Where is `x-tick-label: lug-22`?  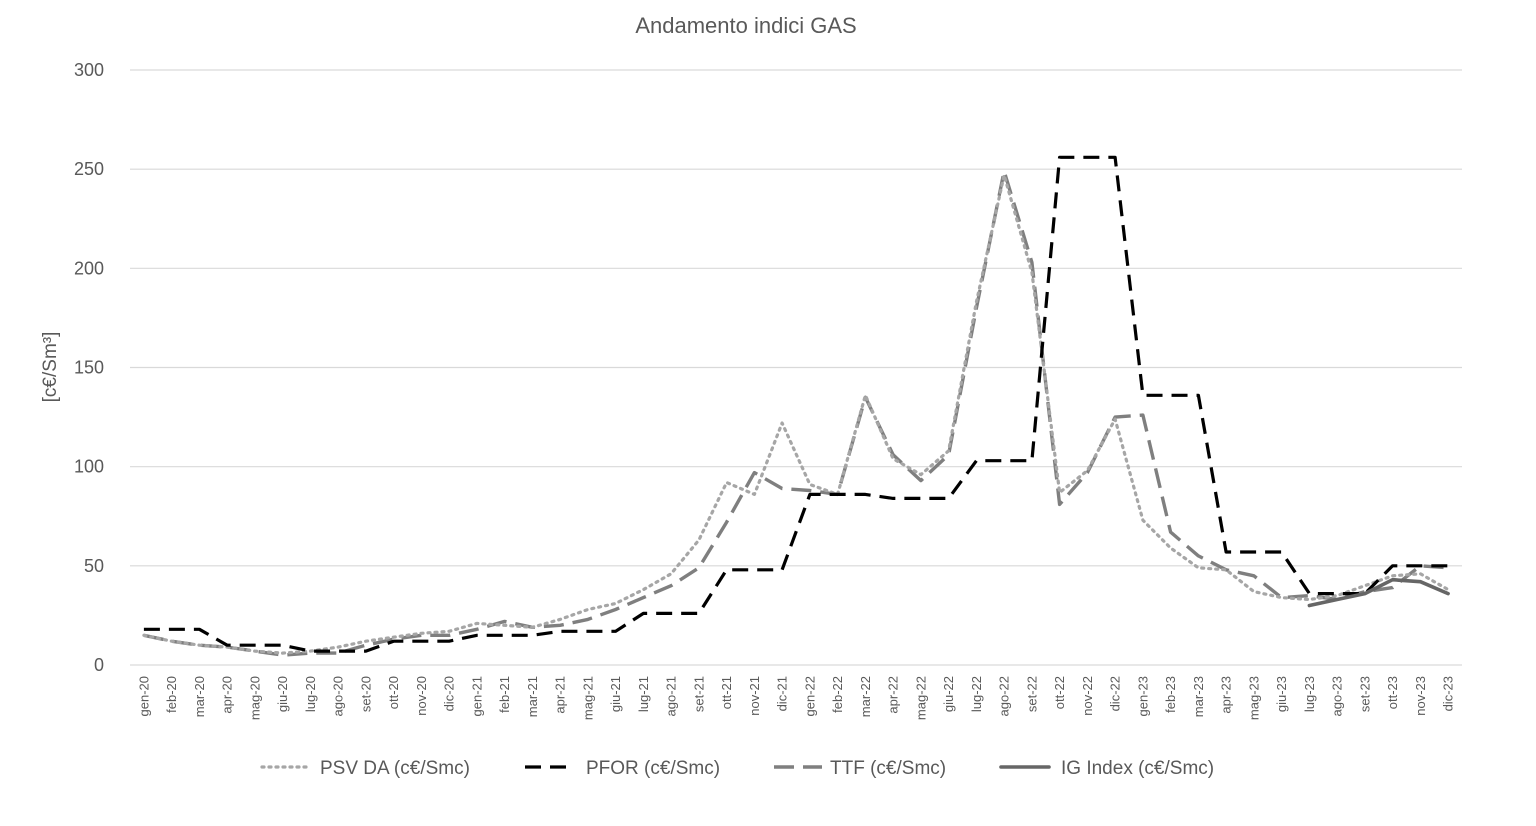
x-tick-label: lug-22 is located at coordinates (976, 694).